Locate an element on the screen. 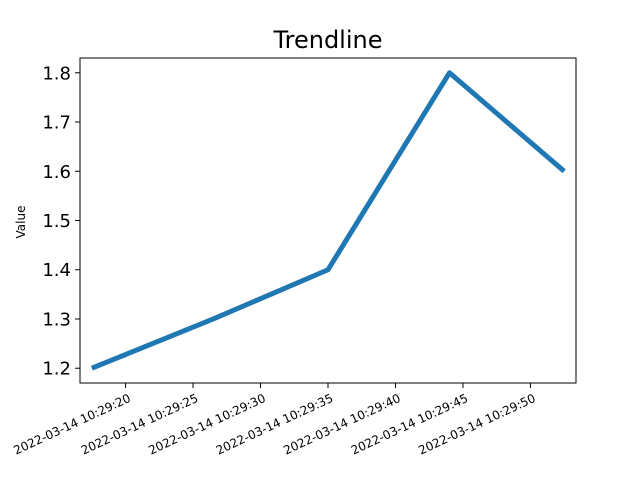 The height and width of the screenshot is (480, 640). y-tick-label: 1.2 is located at coordinates (56, 369).